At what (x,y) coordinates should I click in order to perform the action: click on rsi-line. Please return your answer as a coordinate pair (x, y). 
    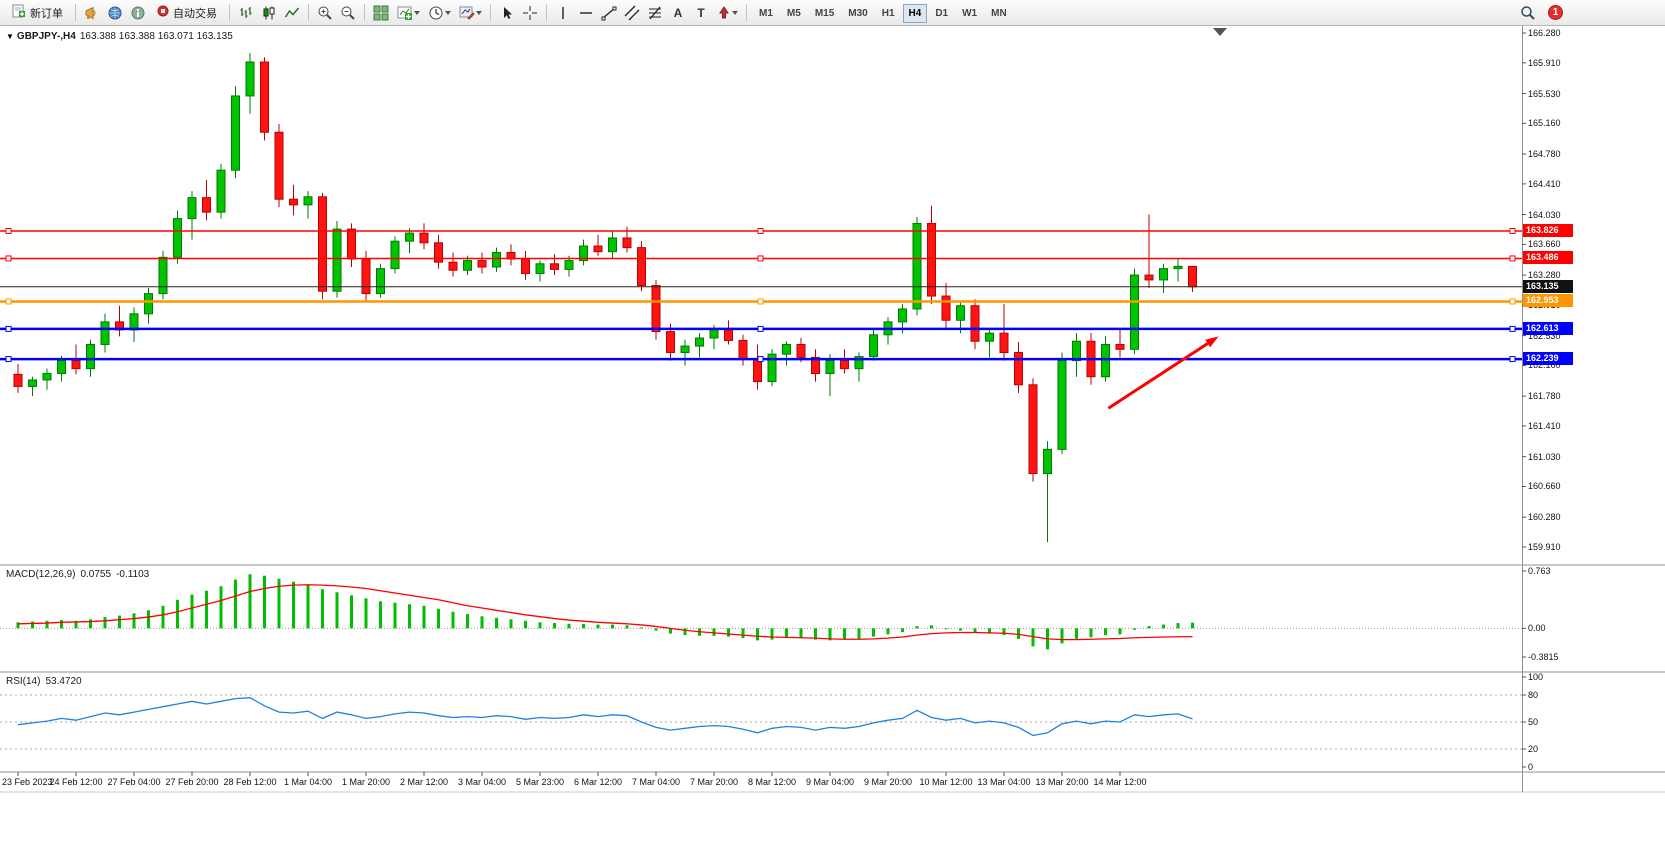
    Looking at the image, I should click on (605, 717).